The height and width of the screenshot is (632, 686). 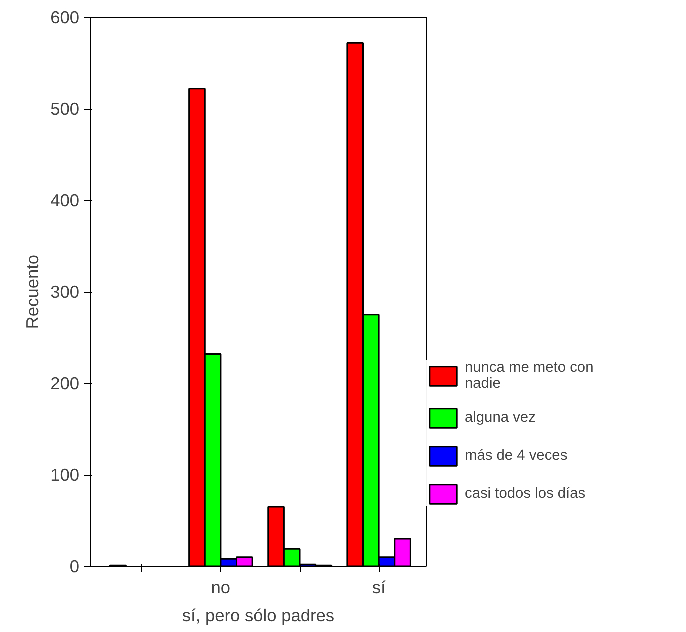 I want to click on y-tick-label: 500, so click(x=65, y=109).